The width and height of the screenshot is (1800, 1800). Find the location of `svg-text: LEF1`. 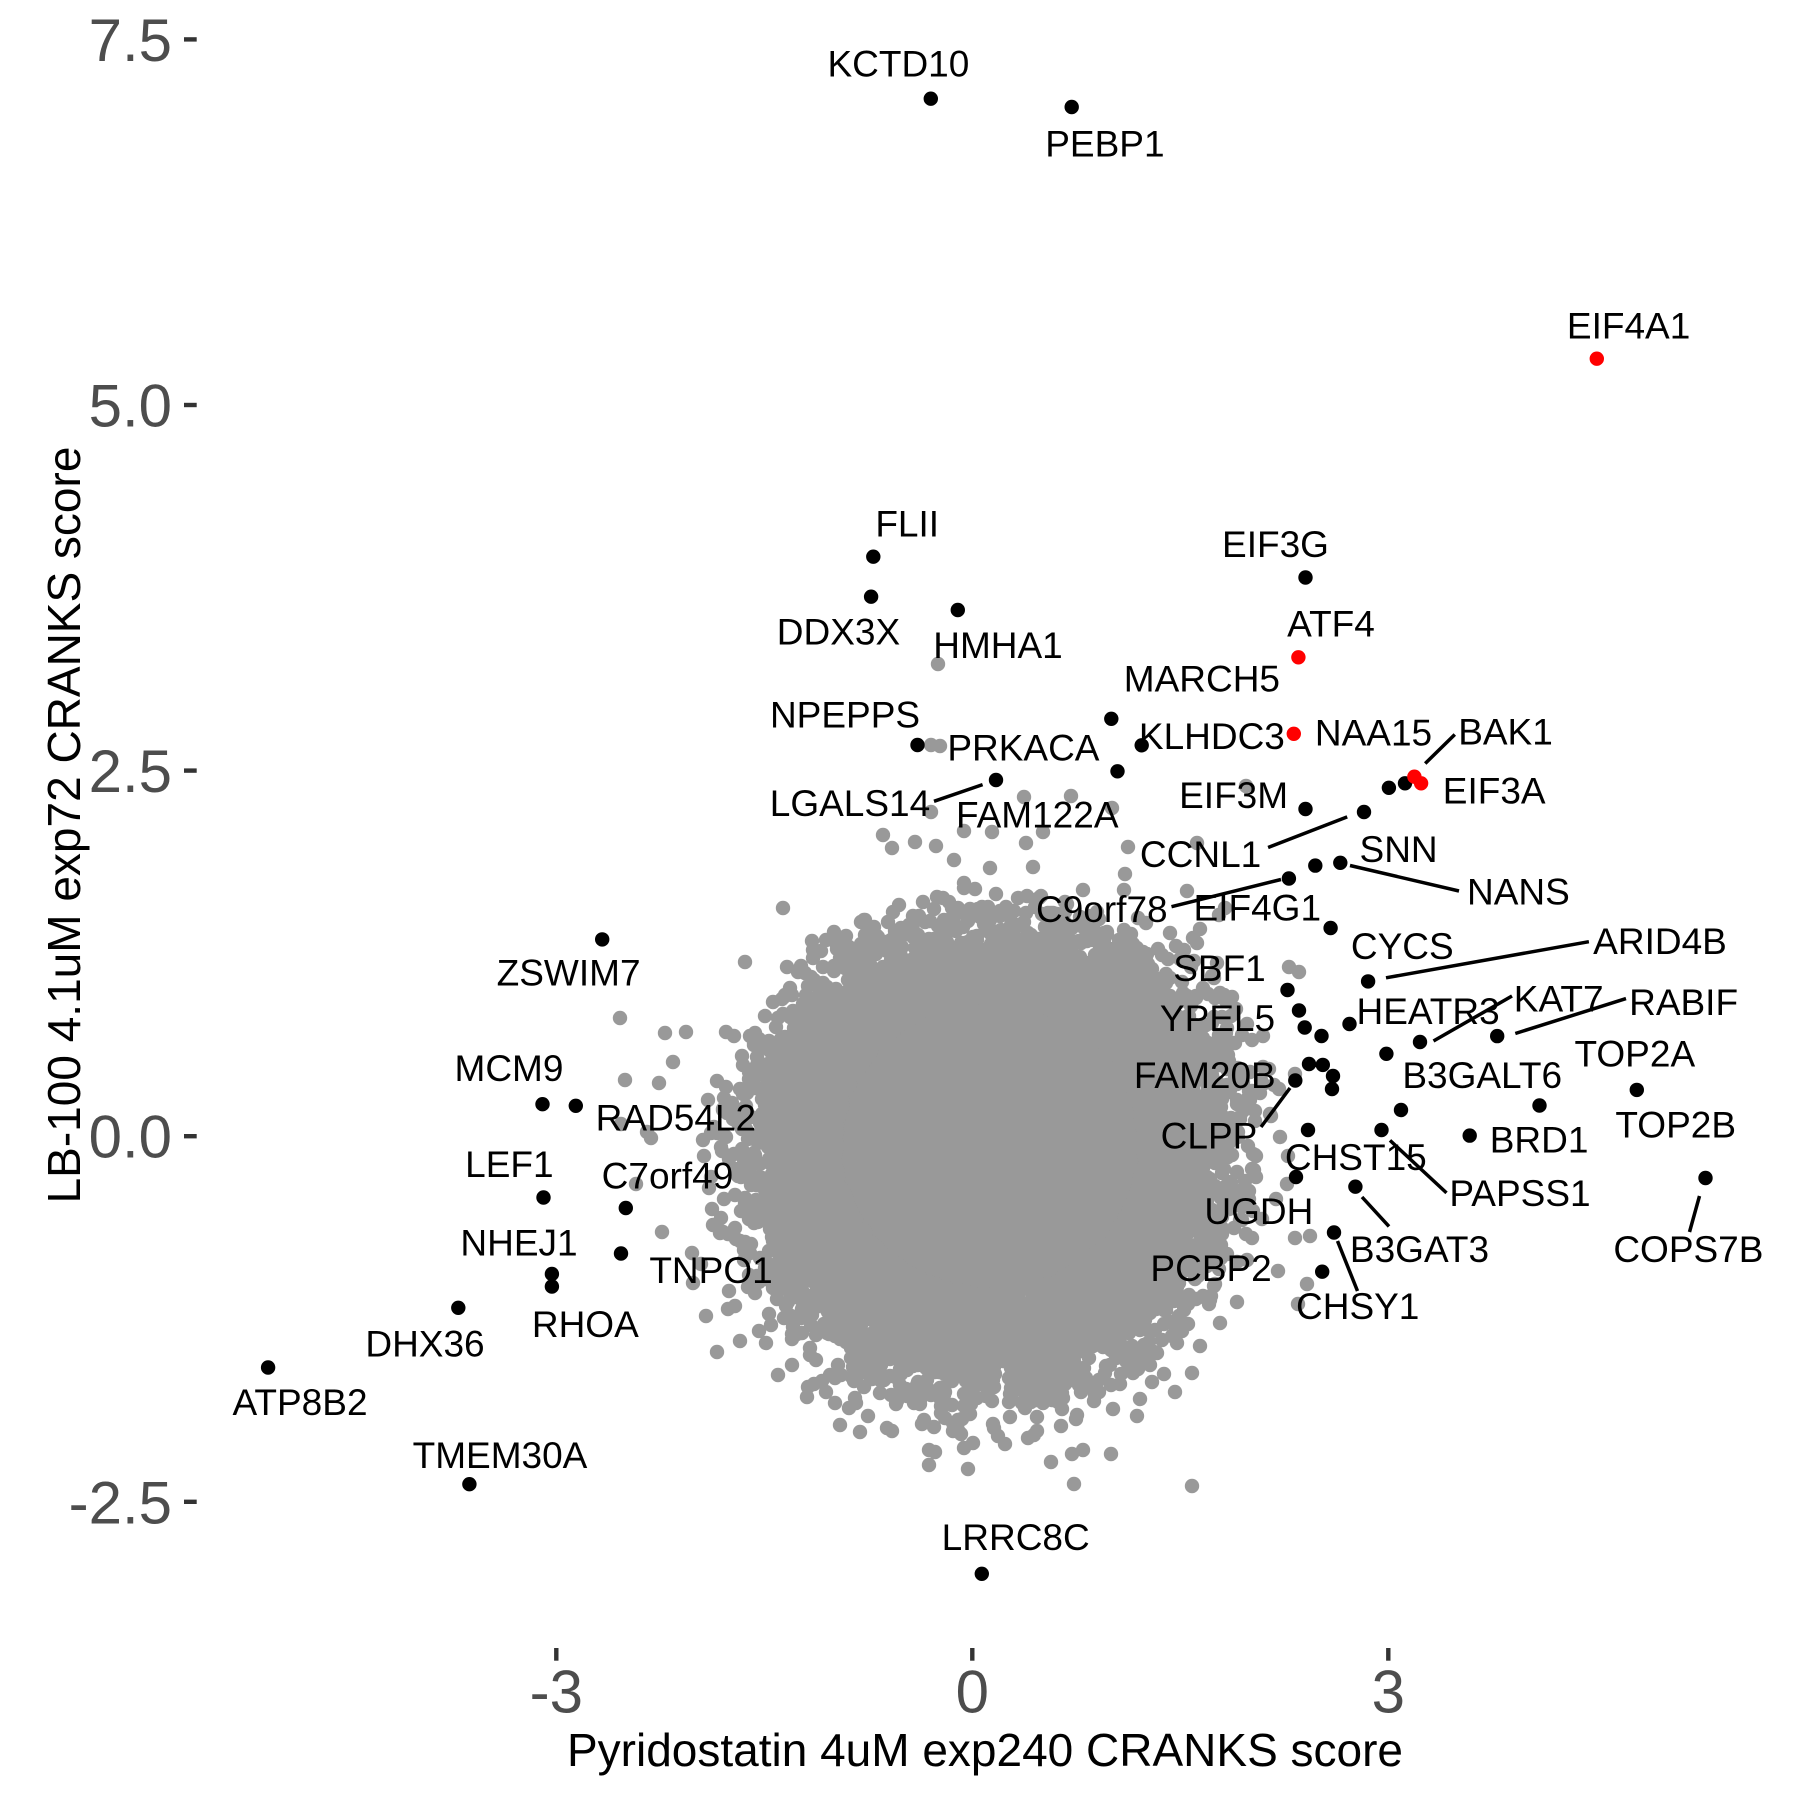

svg-text: LEF1 is located at coordinates (509, 1164).